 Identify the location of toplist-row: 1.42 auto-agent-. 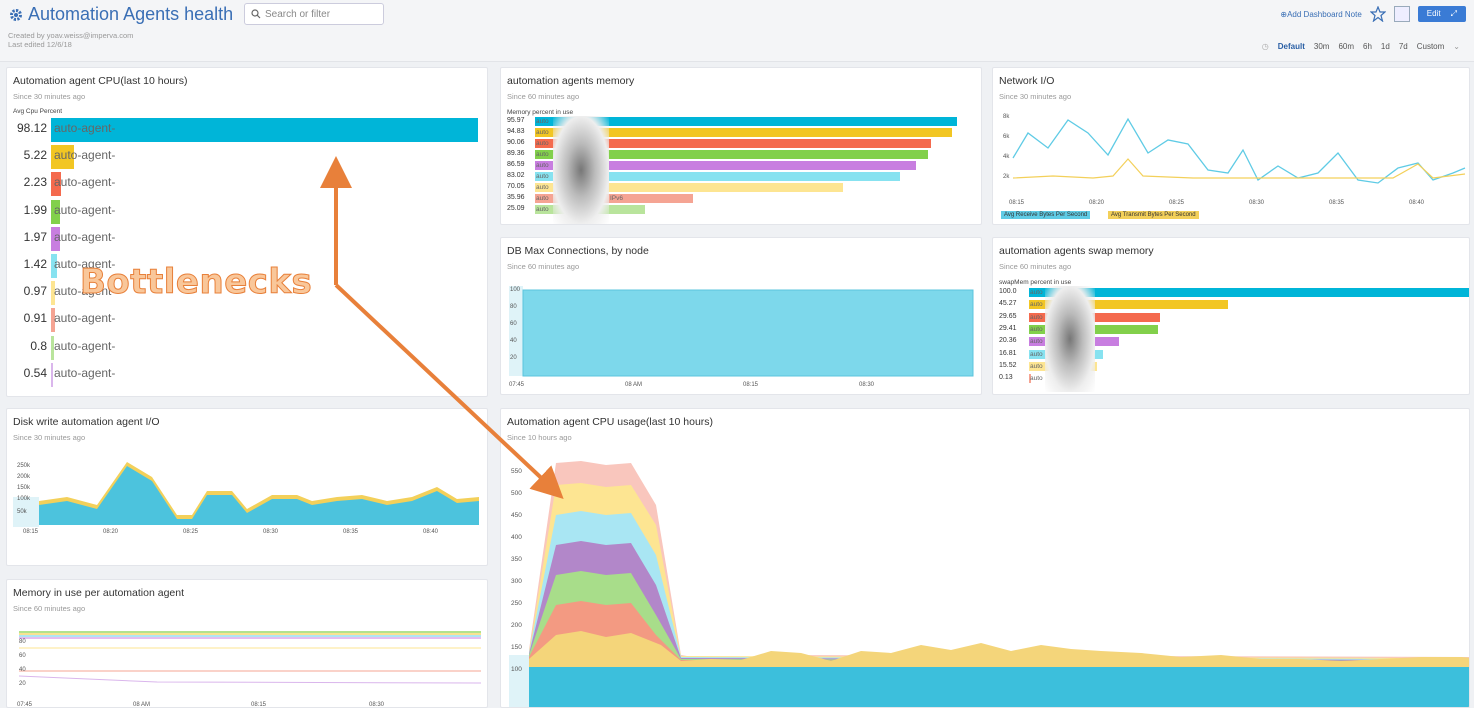
(249, 266).